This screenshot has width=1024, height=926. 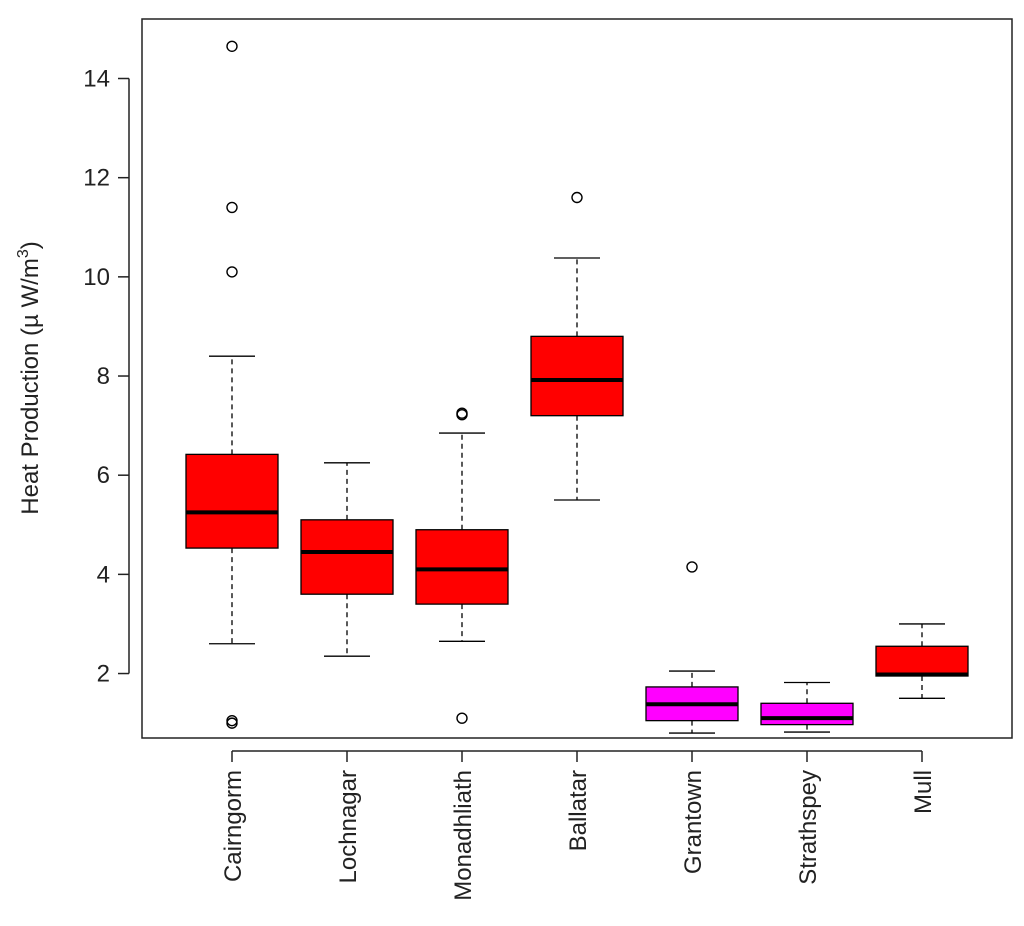 I want to click on box-mull, so click(x=922, y=661).